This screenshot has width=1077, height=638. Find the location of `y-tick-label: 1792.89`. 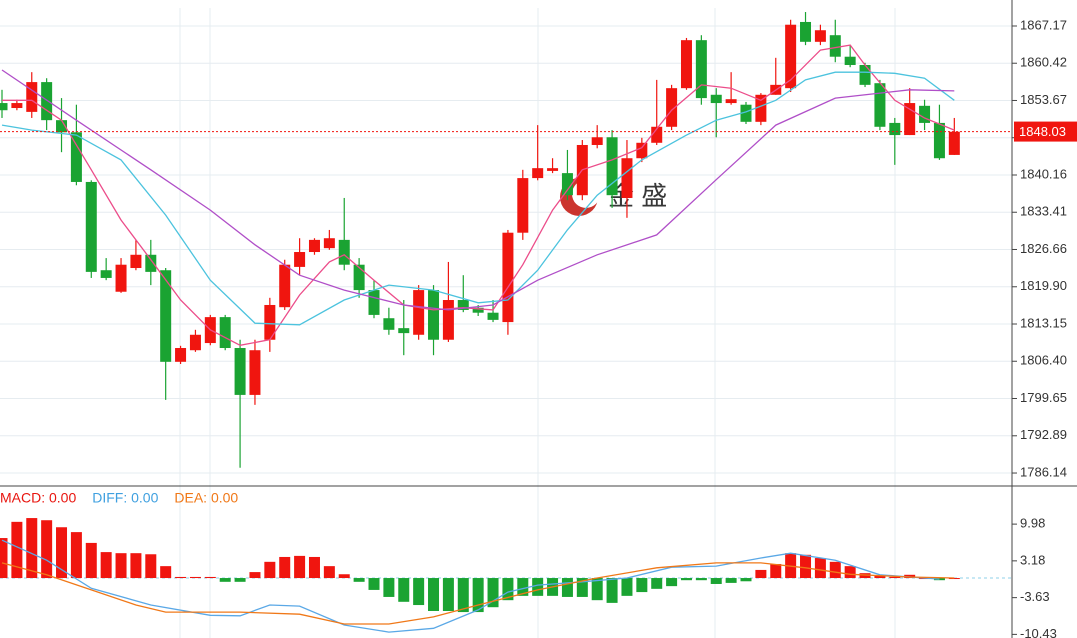

y-tick-label: 1792.89 is located at coordinates (1043, 434).